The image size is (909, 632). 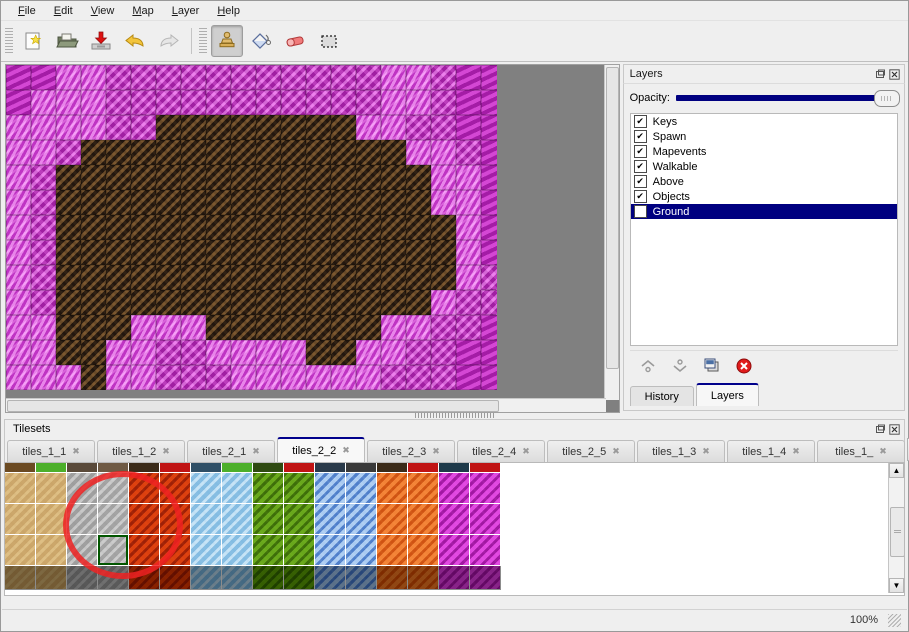 I want to click on tileset-vertical-scrollbar: ▲ ▼, so click(x=896, y=528).